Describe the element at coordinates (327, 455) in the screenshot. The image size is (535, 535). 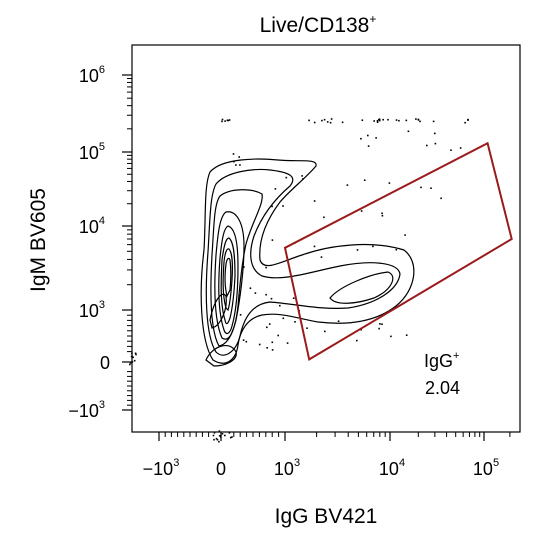
I see `x-axis: −103 0 103 104 105` at that location.